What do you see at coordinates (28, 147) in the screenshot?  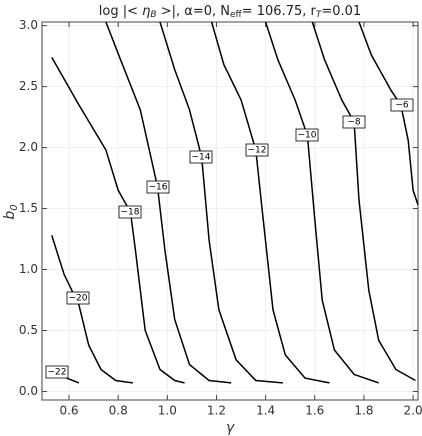 I see `y-tick-label: 2.0` at bounding box center [28, 147].